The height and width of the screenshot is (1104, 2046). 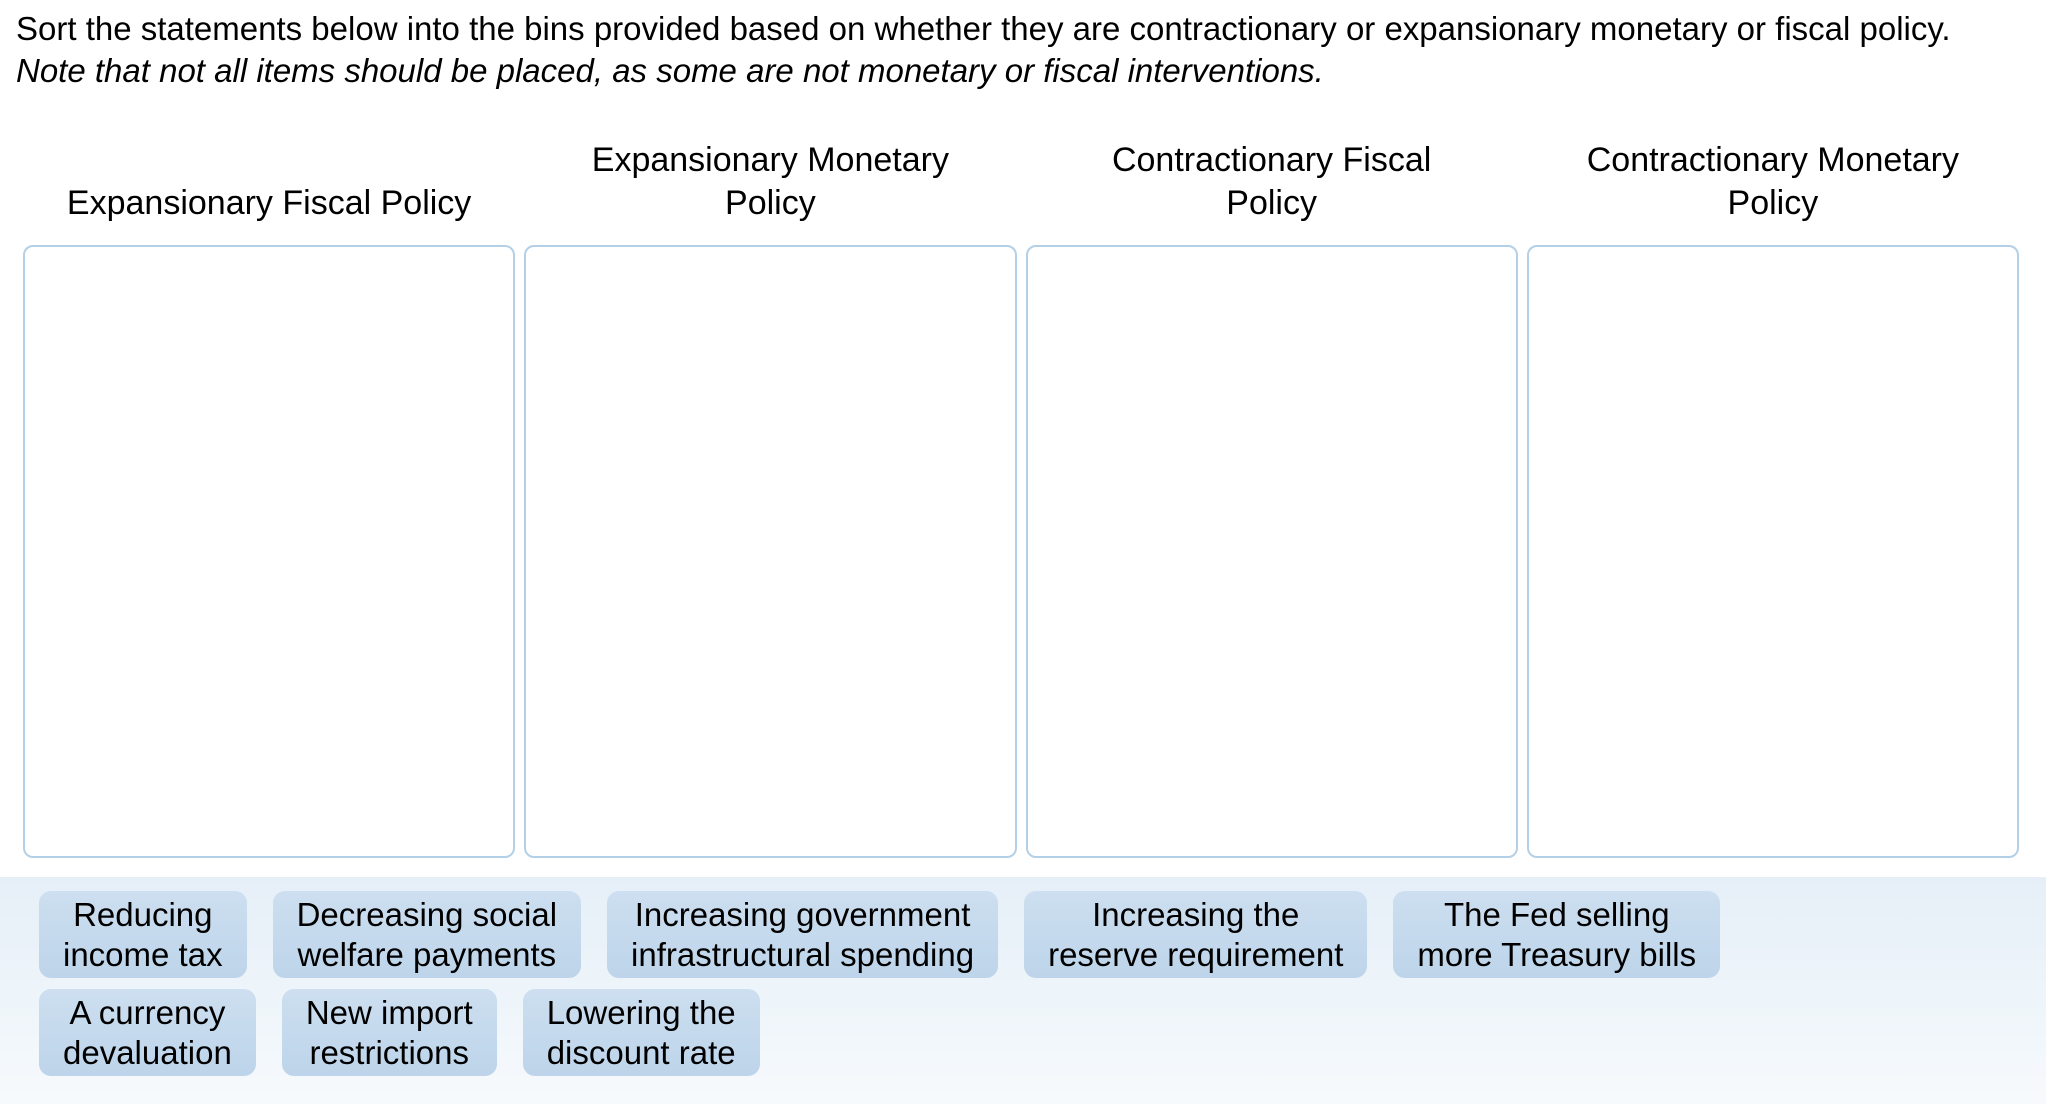 What do you see at coordinates (143, 935) in the screenshot?
I see `draggable-item-reducing-income-tax: Reducing income tax` at bounding box center [143, 935].